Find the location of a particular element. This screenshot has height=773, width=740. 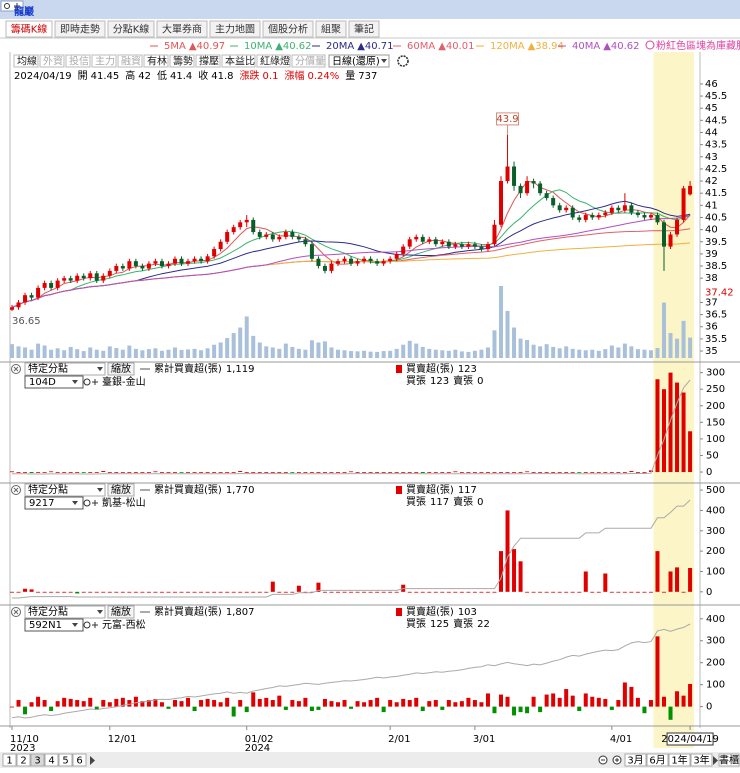

tool-label: 籌勢 is located at coordinates (183, 61).